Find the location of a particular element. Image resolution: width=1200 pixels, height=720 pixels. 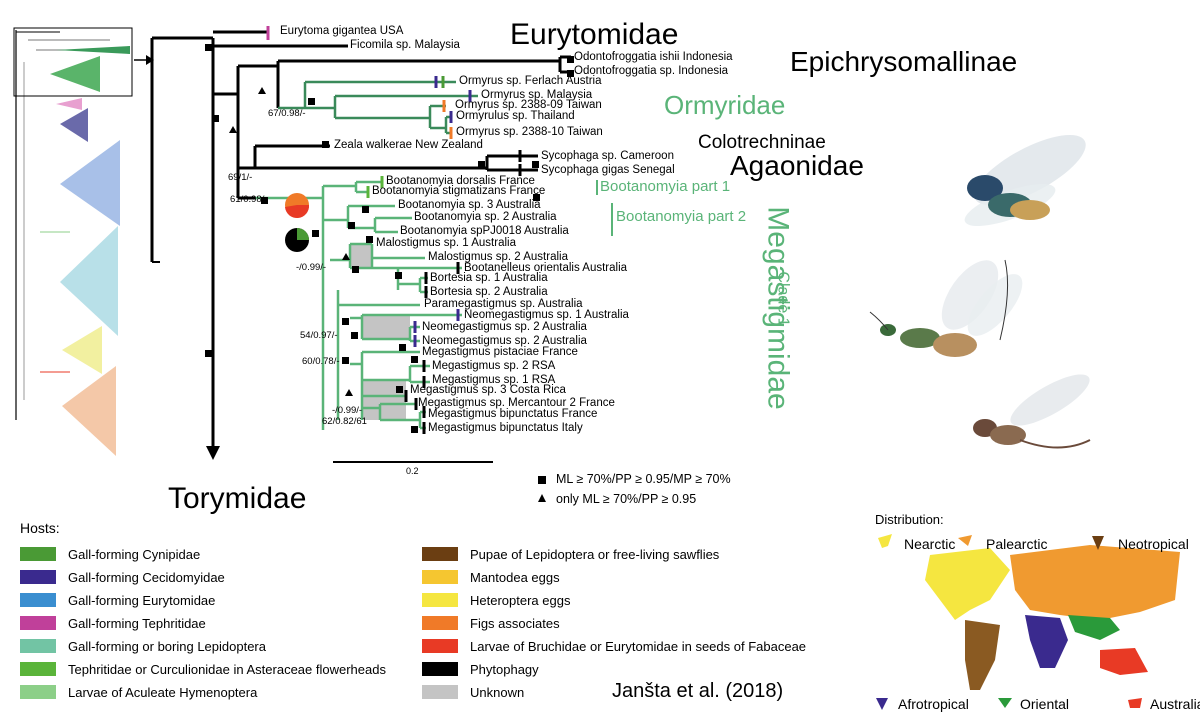

region-australian: Australian is located at coordinates (1175, 704).